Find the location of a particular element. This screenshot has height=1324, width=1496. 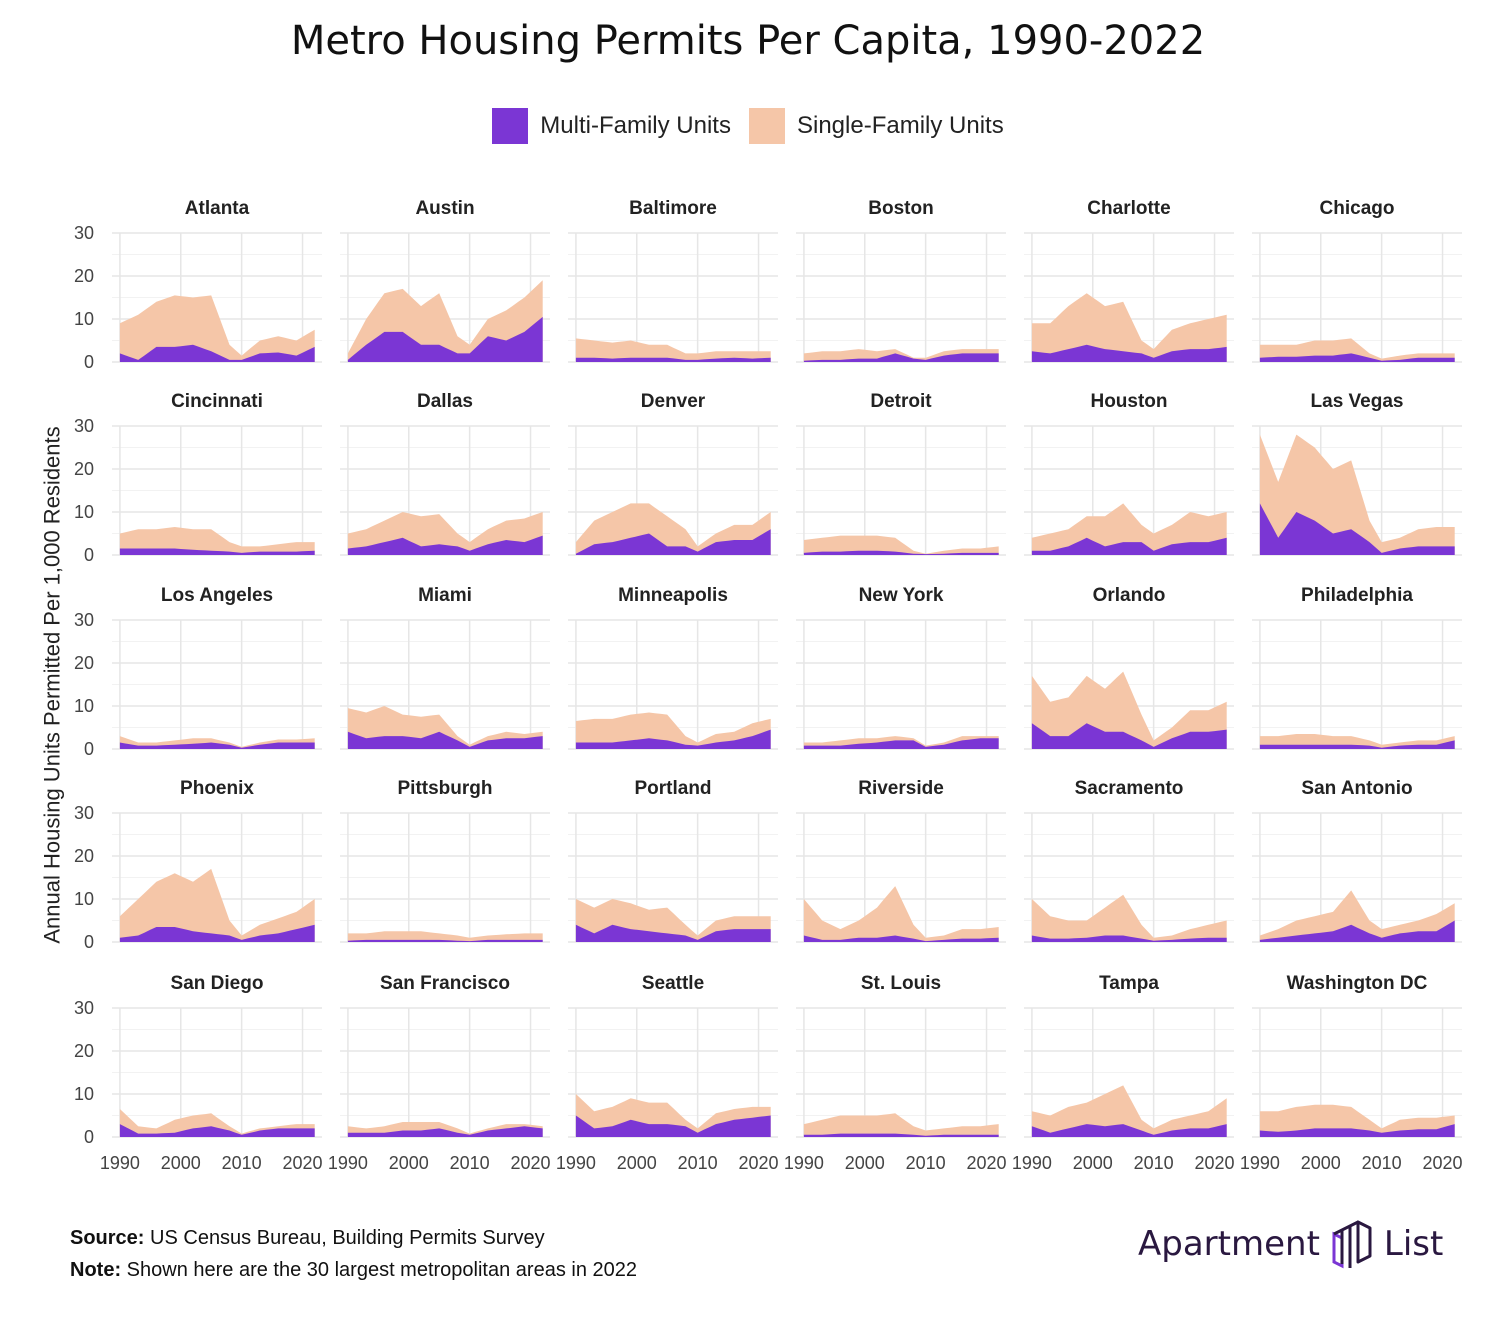

panel-title: Phoenix is located at coordinates (217, 788).